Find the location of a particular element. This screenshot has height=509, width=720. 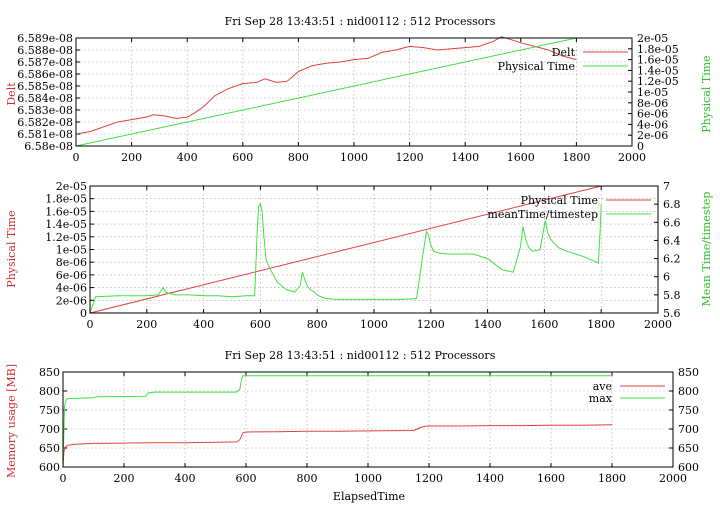

x-tick-label: 0 is located at coordinates (76, 157).